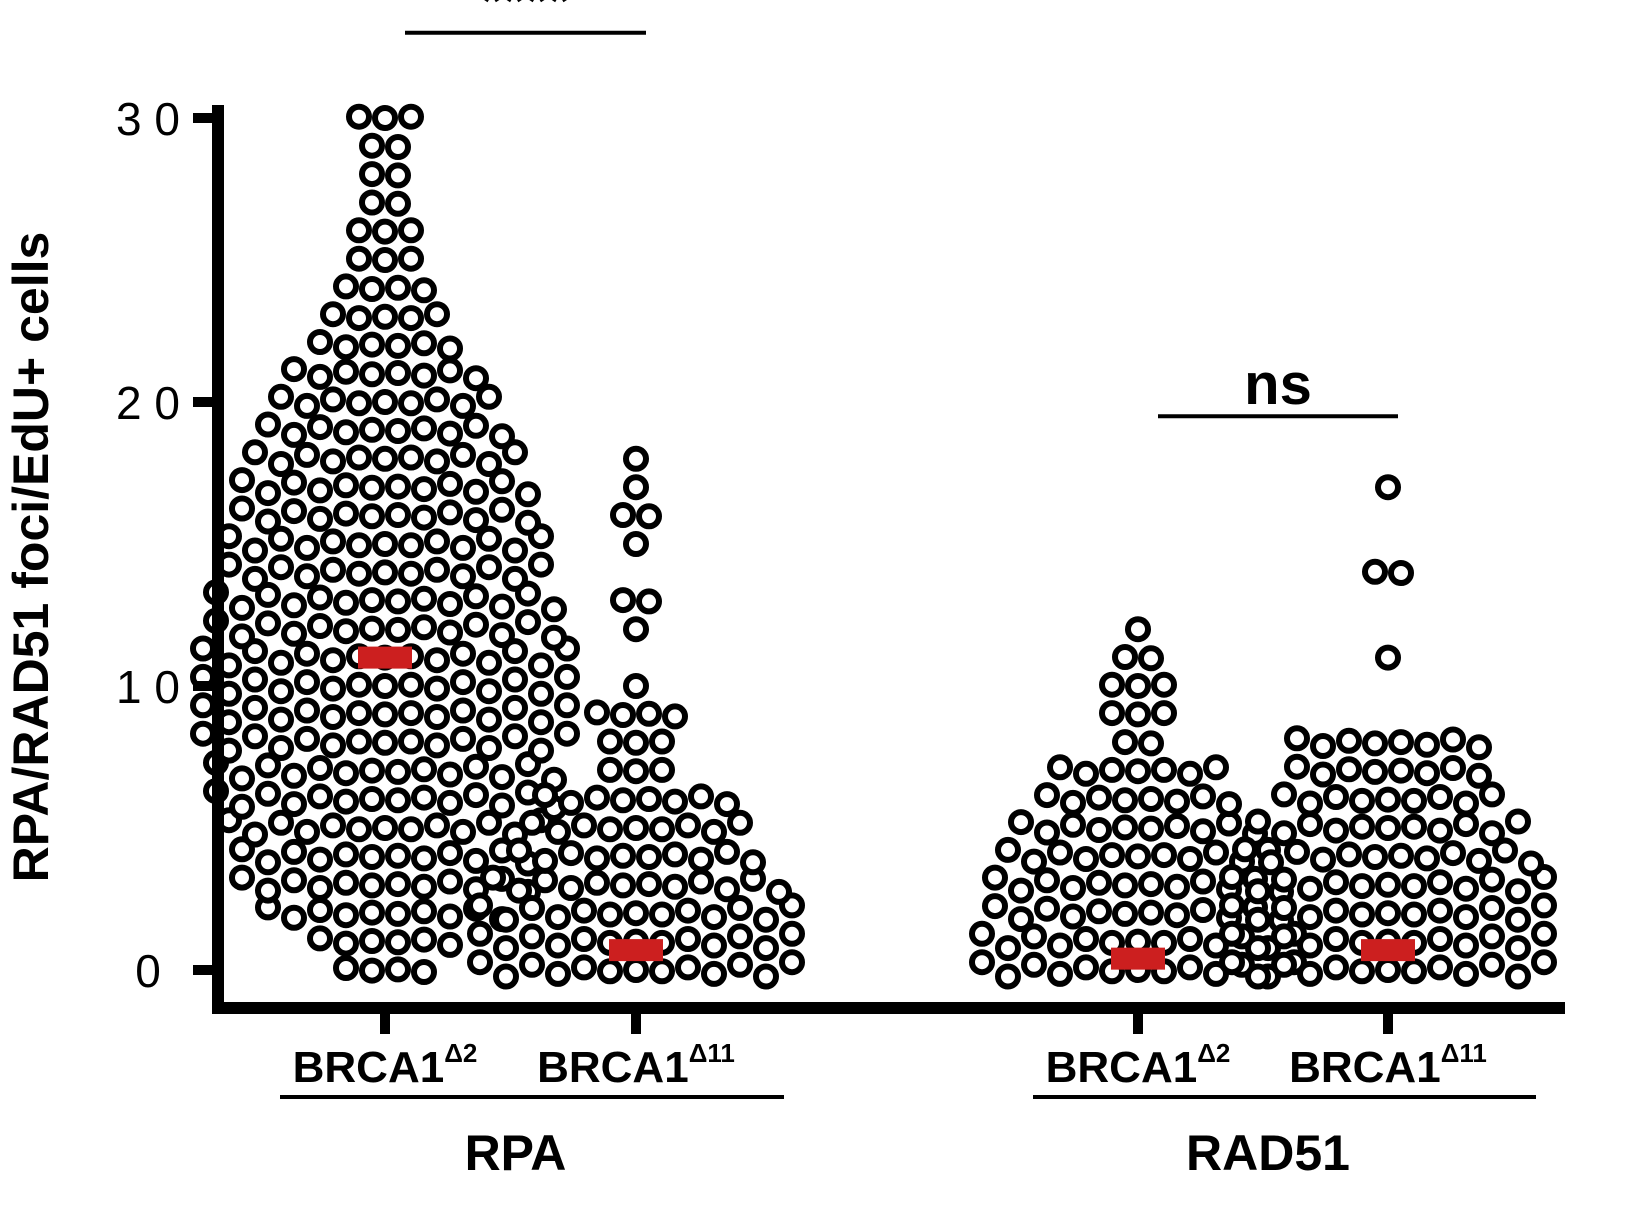 Image resolution: width=1625 pixels, height=1209 pixels. Describe the element at coordinates (1464, 1053) in the screenshot. I see `category-superscript: Δ11` at that location.